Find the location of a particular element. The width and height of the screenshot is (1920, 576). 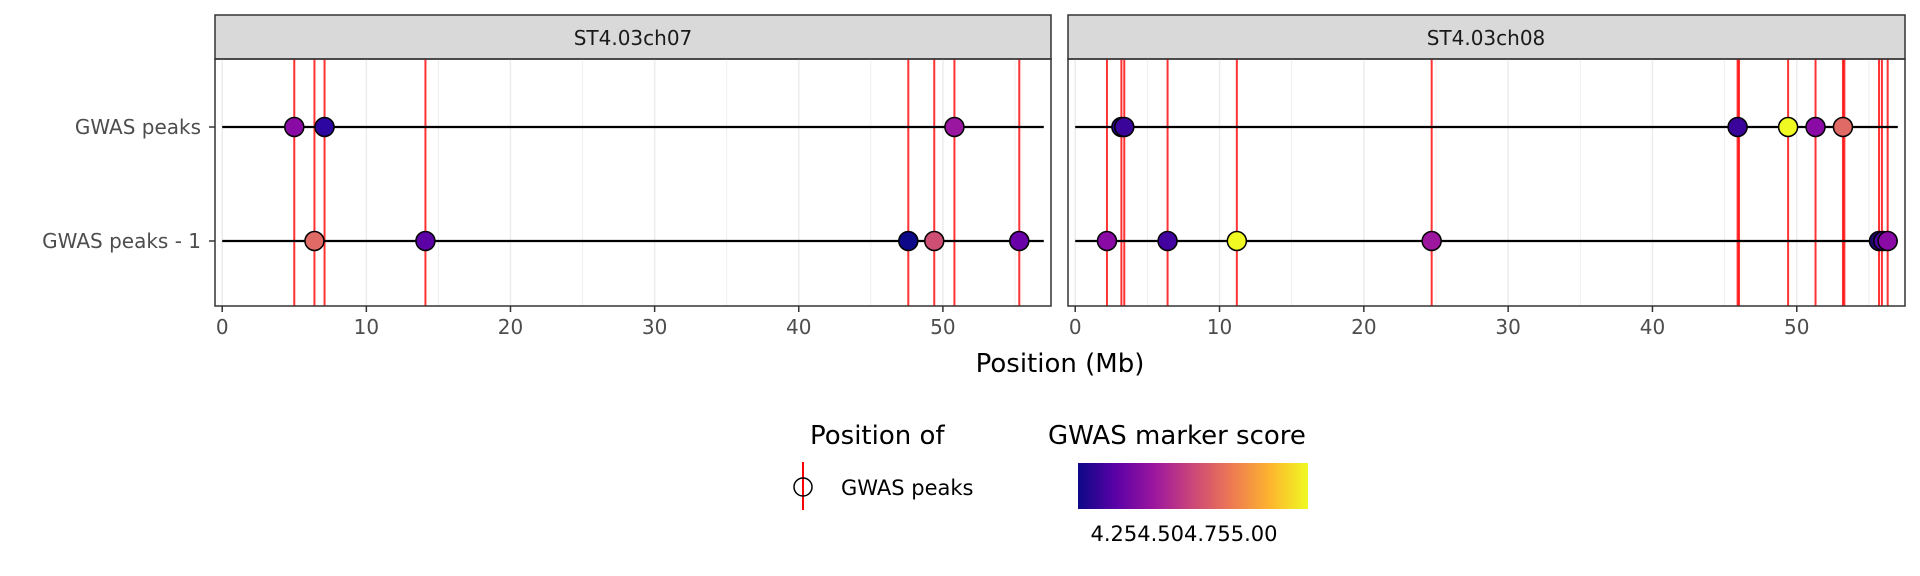

strip-label: ST4.03ch07 is located at coordinates (633, 38).